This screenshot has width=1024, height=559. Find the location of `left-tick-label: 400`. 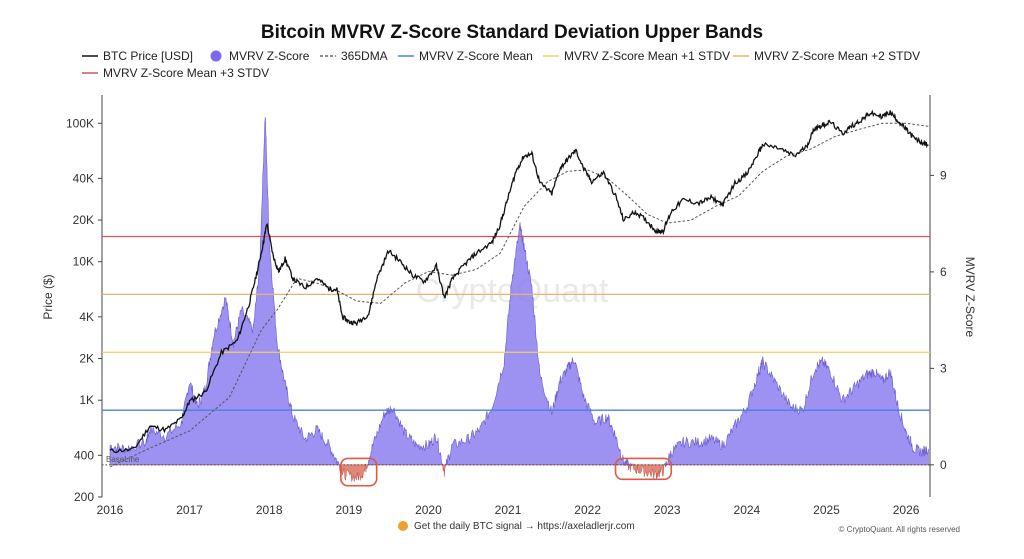

left-tick-label: 400 is located at coordinates (84, 455).